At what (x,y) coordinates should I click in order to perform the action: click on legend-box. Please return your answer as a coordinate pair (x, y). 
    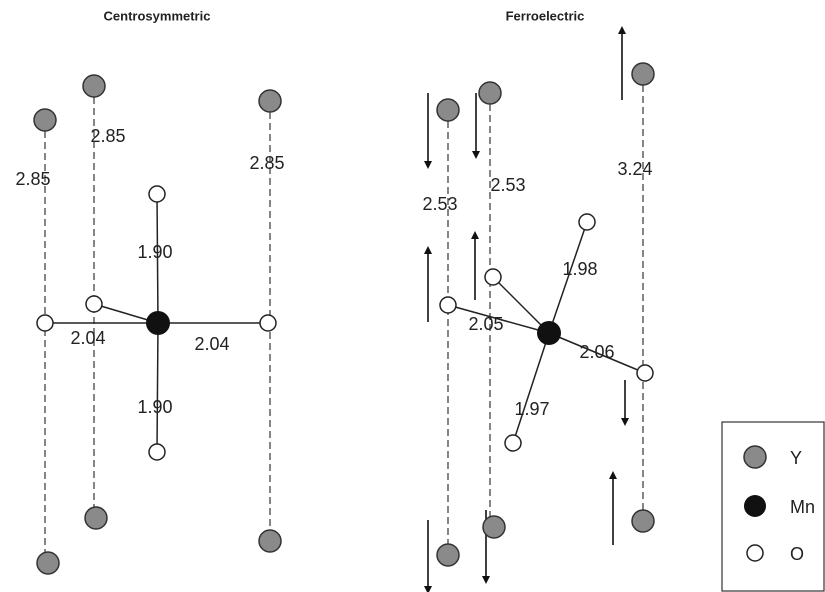
    Looking at the image, I should click on (773, 506).